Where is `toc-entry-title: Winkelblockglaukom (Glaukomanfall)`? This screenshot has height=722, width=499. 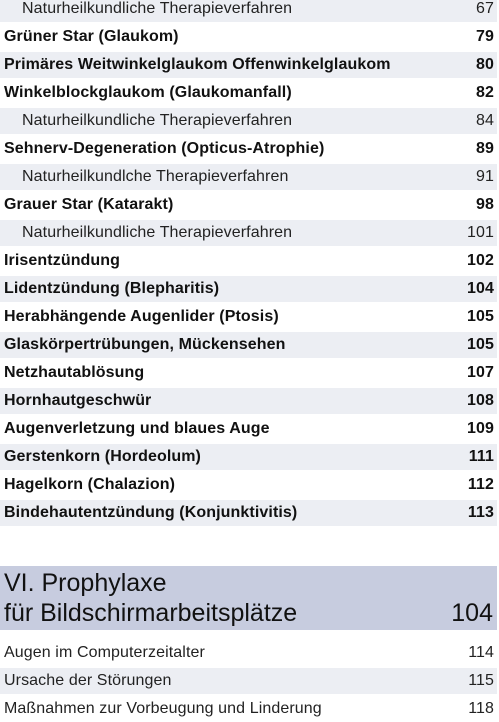
toc-entry-title: Winkelblockglaukom (Glaukomanfall) is located at coordinates (148, 92).